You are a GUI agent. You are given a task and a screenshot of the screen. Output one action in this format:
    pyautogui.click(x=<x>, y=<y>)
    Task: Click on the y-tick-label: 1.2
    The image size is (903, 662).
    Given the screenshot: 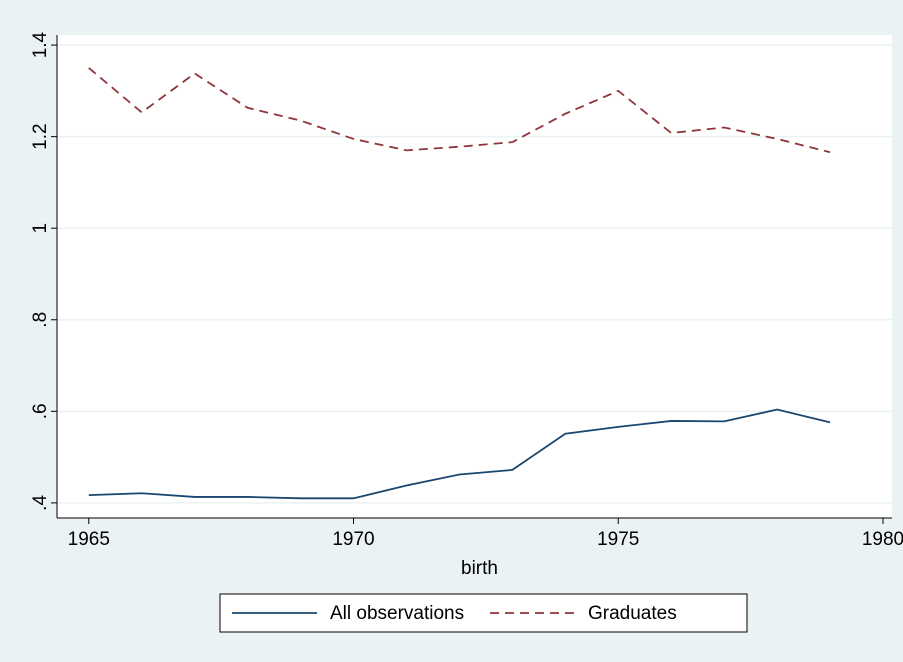 What is the action you would take?
    pyautogui.click(x=40, y=136)
    